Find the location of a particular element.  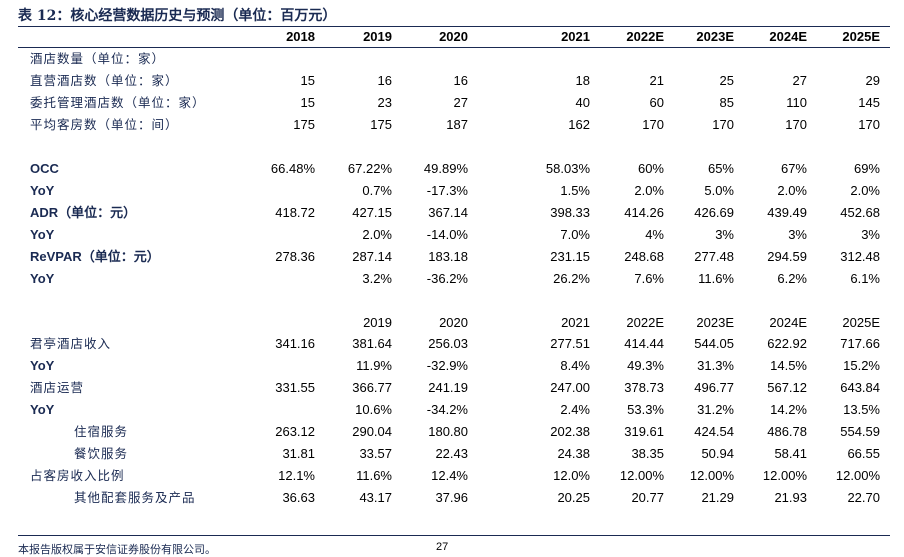

header-year: 2022E is located at coordinates (645, 36).